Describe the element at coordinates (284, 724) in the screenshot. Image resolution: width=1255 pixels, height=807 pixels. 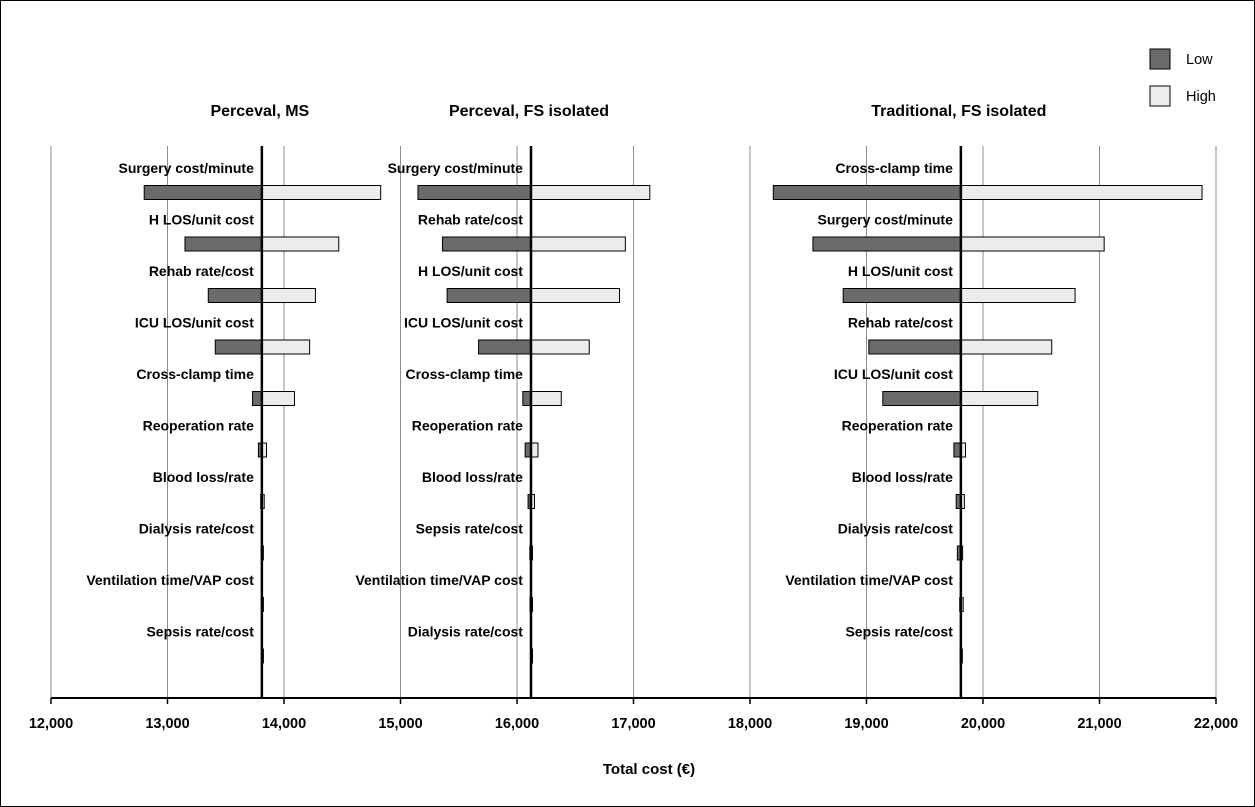
I see `x-tick-label: 14,000` at that location.